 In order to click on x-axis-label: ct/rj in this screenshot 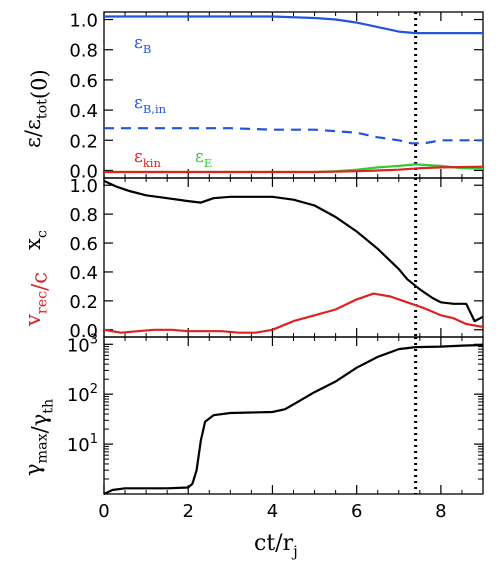, I will do `click(276, 546)`.